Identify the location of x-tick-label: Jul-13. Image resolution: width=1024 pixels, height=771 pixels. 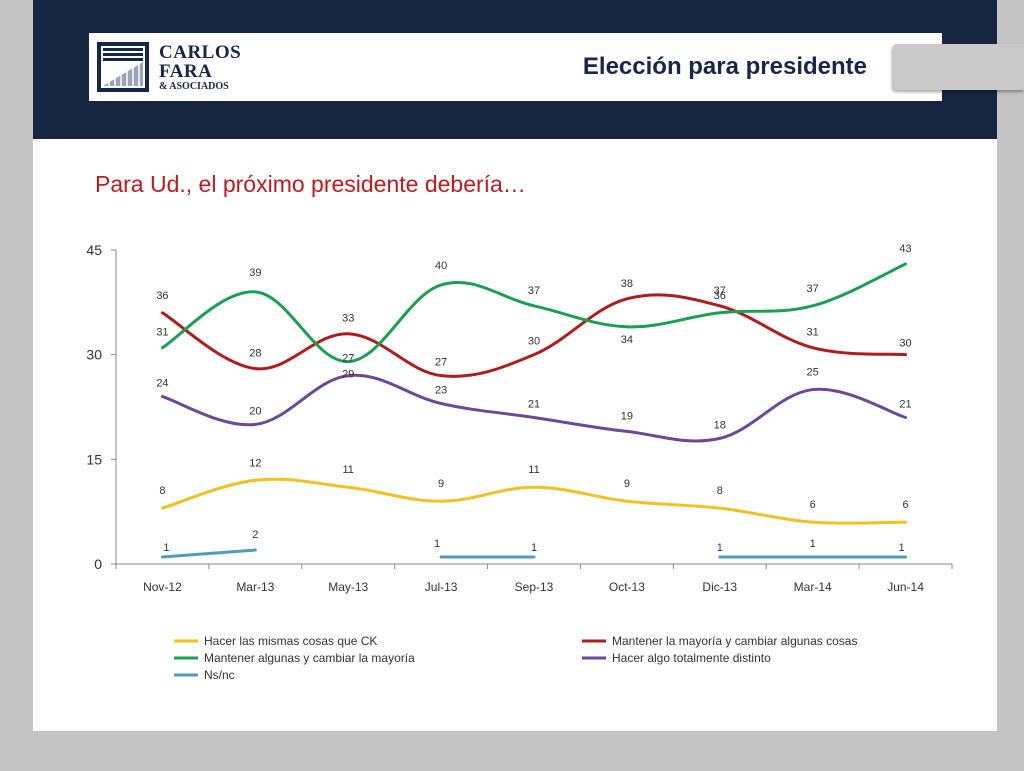
(441, 587).